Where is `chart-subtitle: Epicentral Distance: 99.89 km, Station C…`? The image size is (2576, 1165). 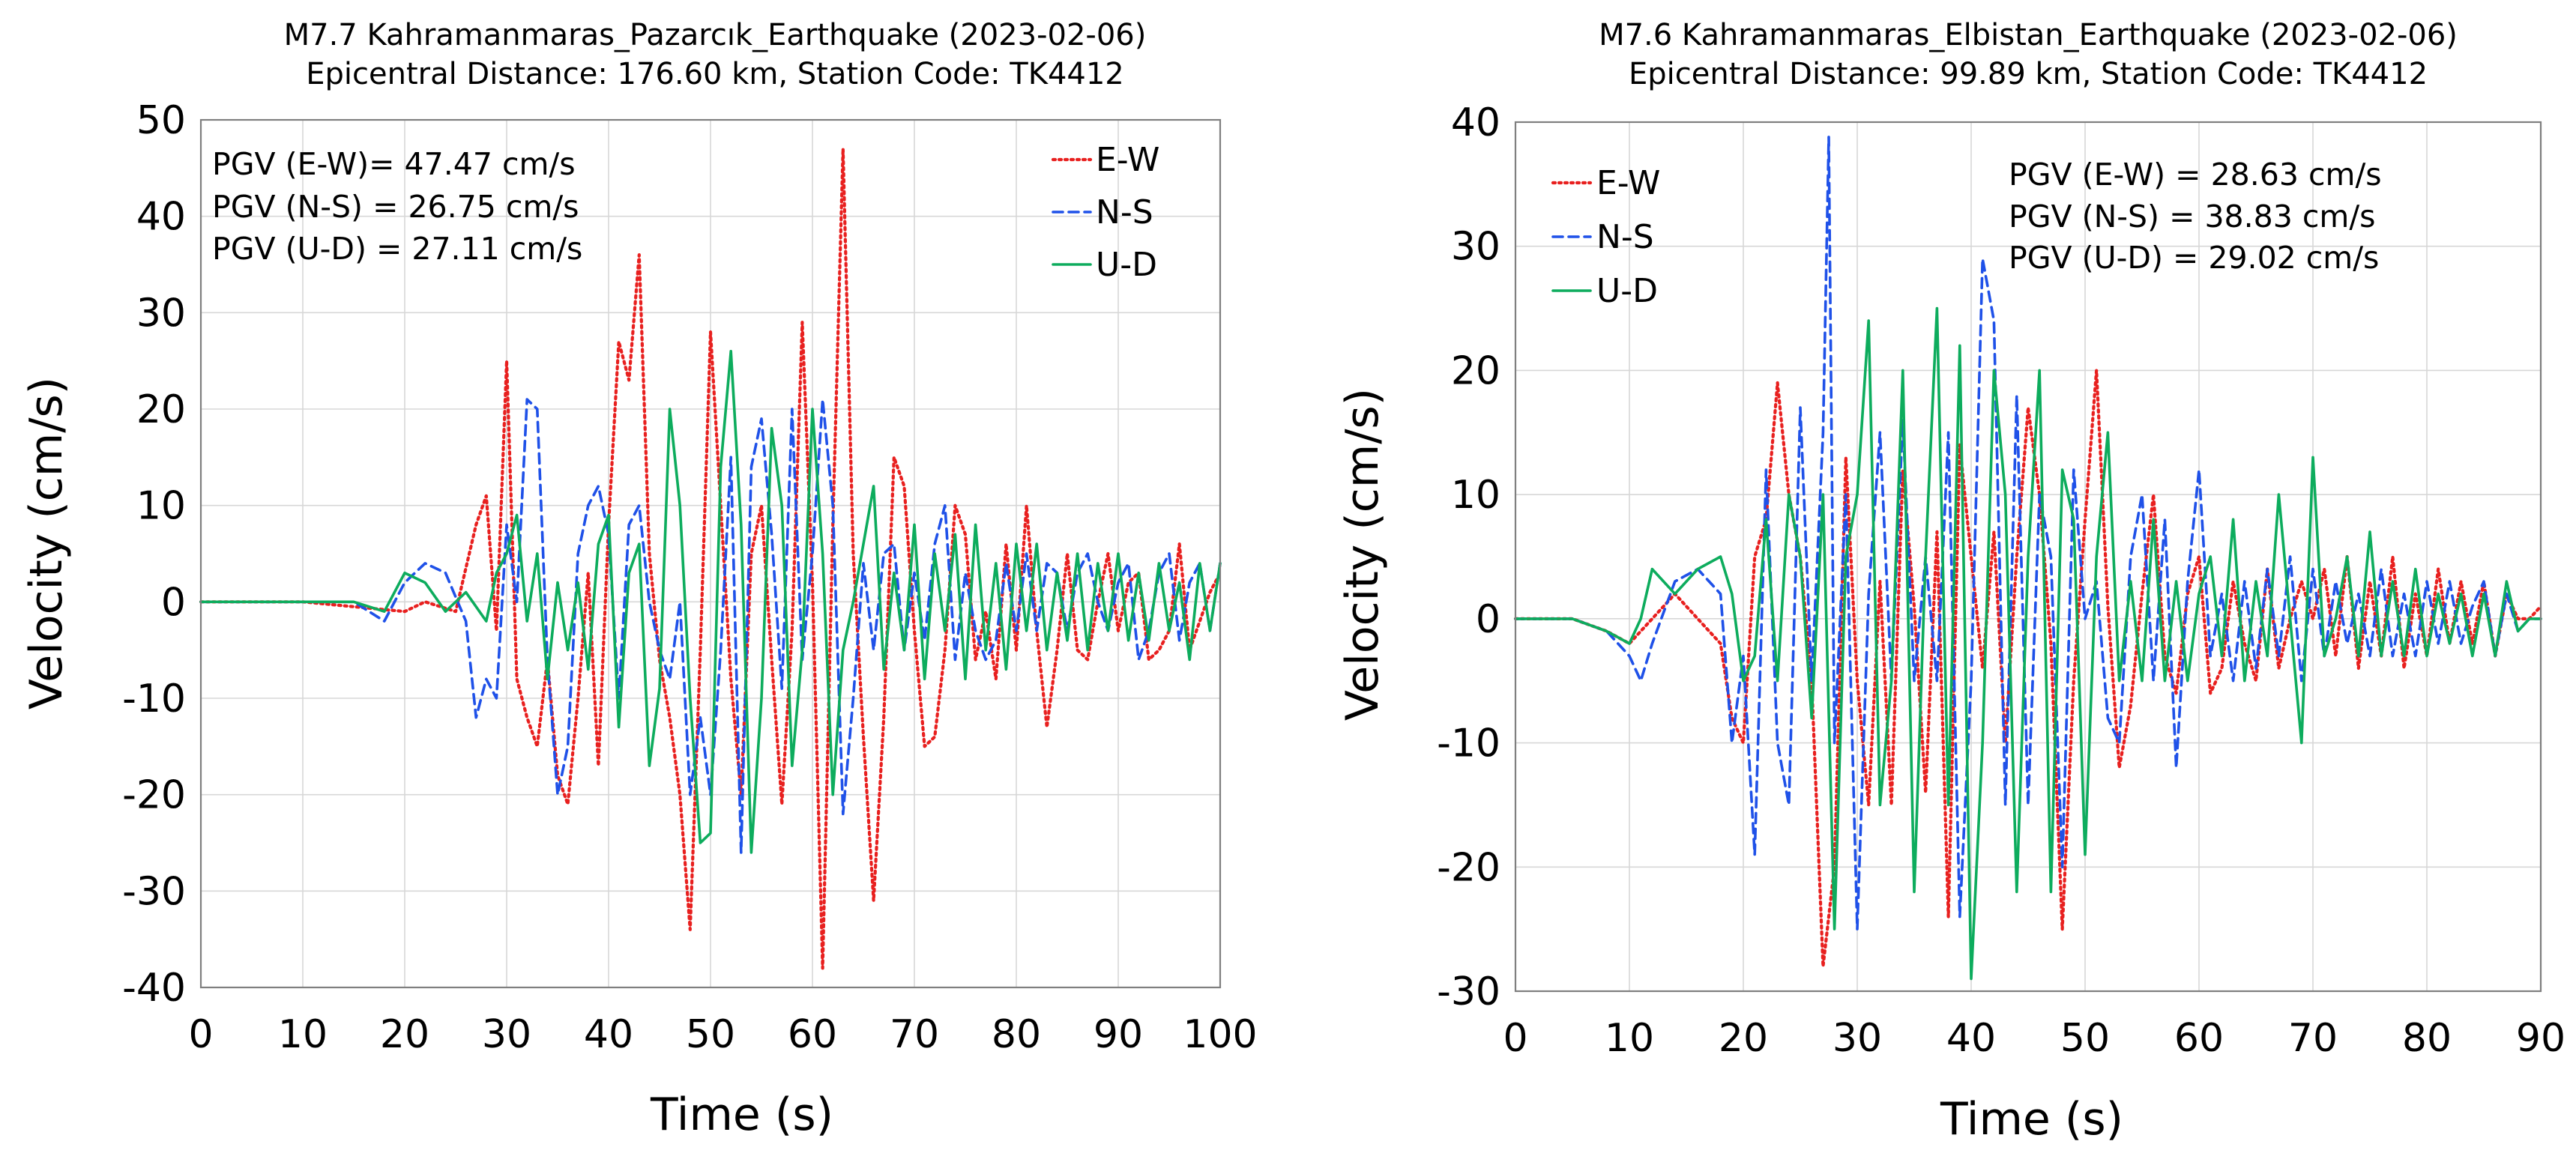 chart-subtitle: Epicentral Distance: 99.89 km, Station C… is located at coordinates (2028, 74).